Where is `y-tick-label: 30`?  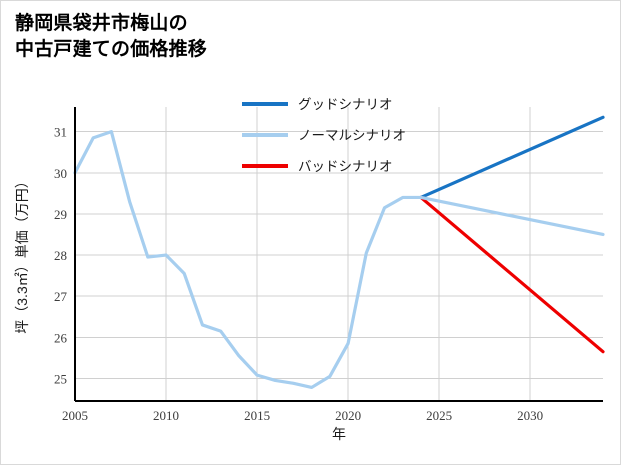 y-tick-label: 30 is located at coordinates (60, 173).